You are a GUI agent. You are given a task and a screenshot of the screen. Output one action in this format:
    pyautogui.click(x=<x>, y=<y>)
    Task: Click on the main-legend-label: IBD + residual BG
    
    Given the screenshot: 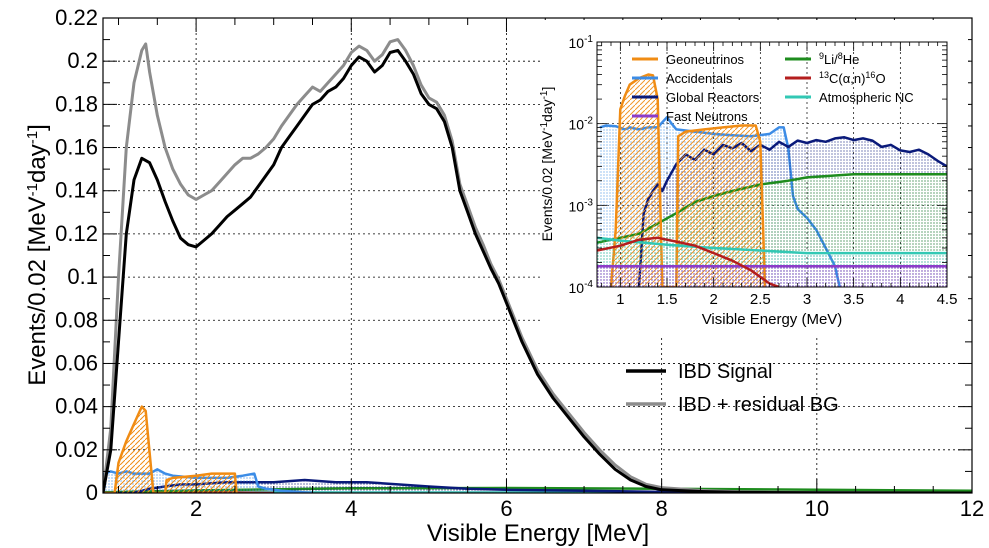 What is the action you would take?
    pyautogui.click(x=758, y=405)
    